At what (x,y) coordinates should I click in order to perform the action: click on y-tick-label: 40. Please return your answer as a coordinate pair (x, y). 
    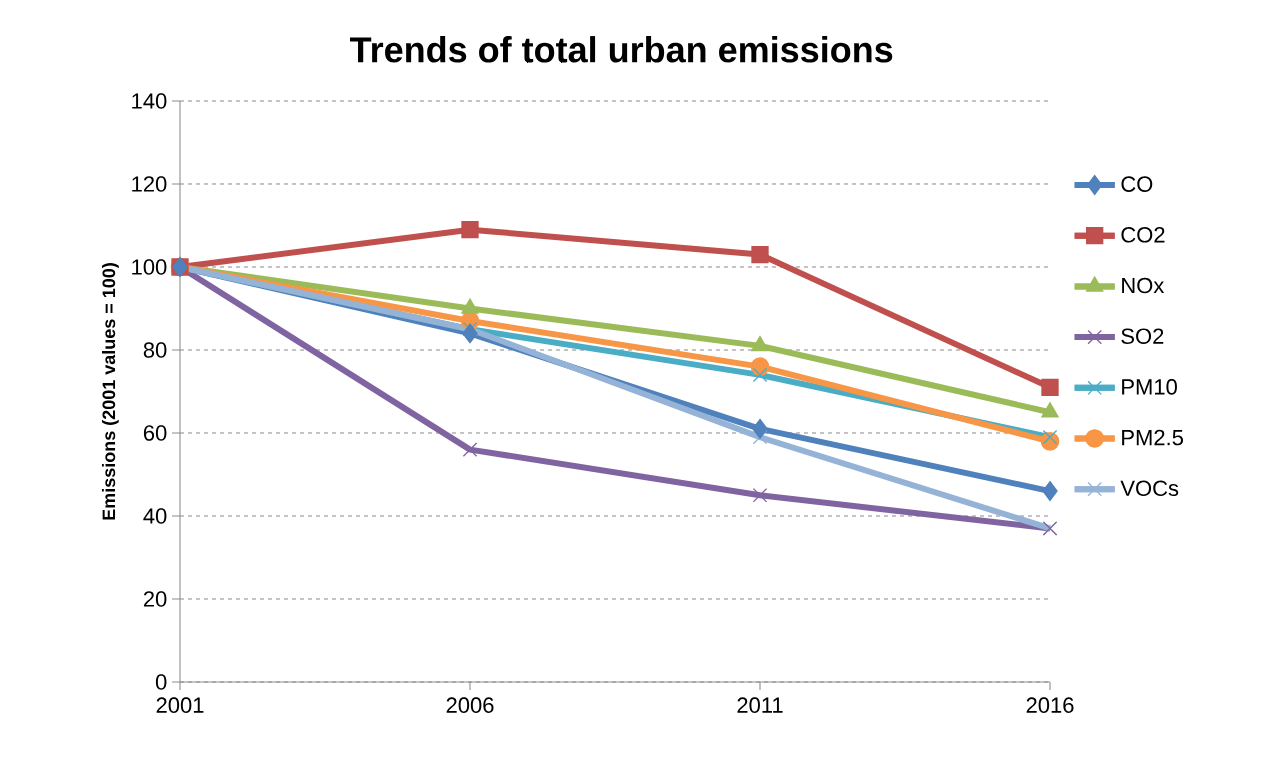
    Looking at the image, I should click on (155, 516).